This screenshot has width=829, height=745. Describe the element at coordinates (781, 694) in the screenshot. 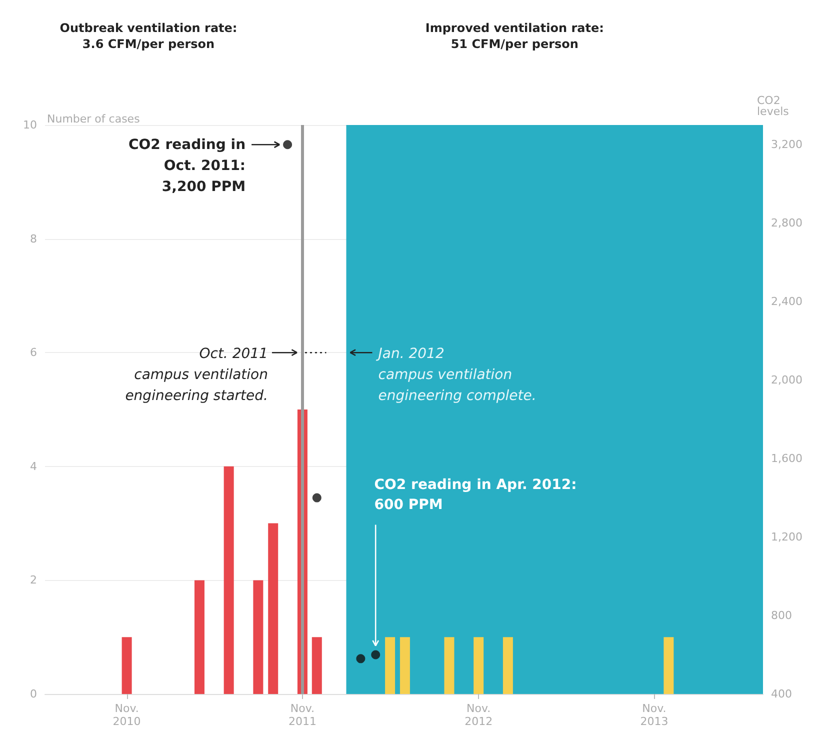

I see `y2-tick-label: 400` at that location.